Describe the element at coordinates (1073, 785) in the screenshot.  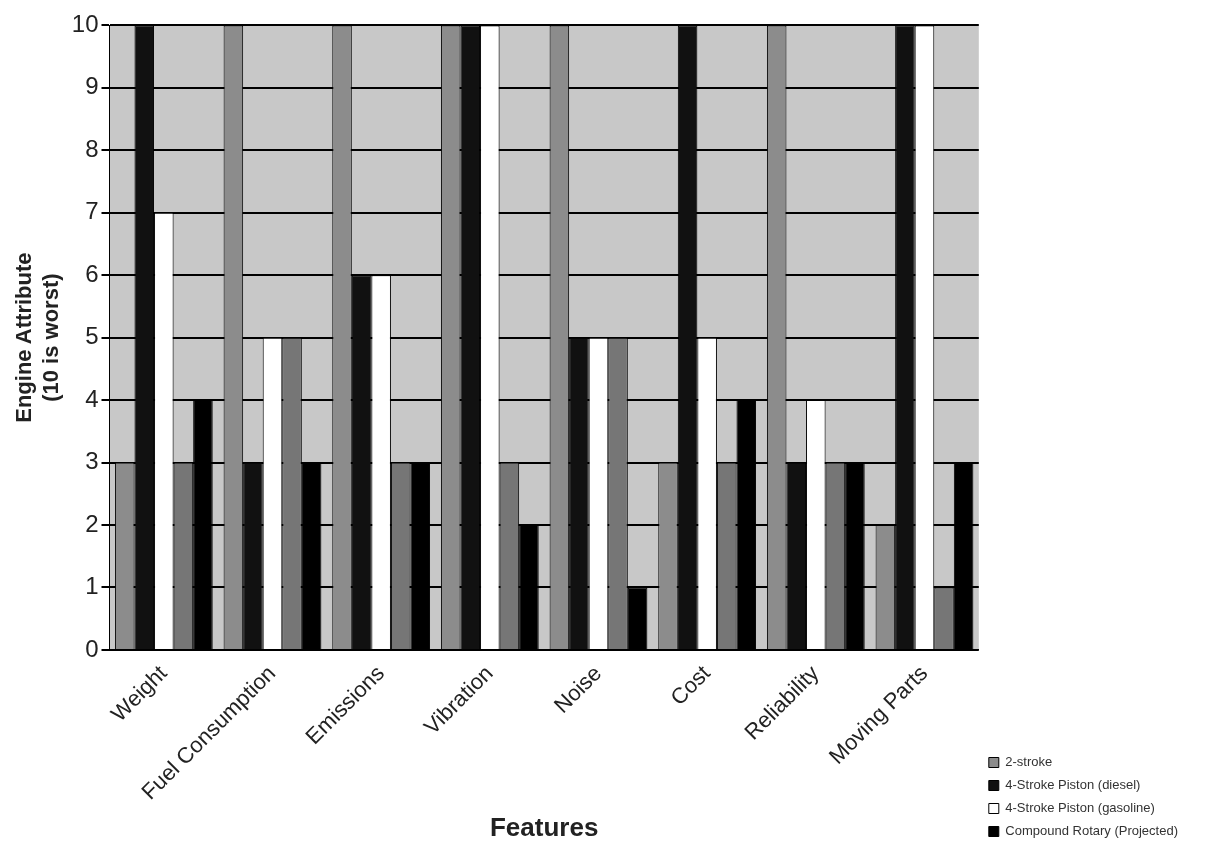
I see `legend-label: 4-Stroke Piston (diesel)` at that location.